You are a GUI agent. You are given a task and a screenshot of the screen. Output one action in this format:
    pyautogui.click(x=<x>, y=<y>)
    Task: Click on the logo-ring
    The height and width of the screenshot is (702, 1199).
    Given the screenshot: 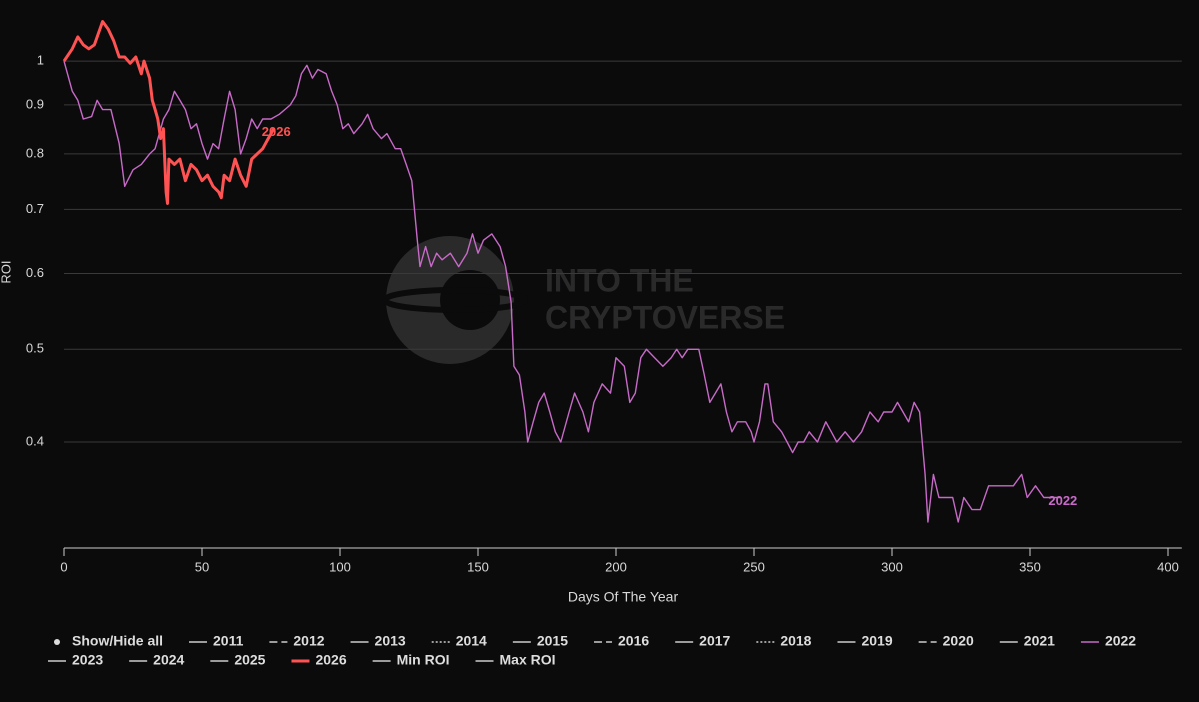 What is the action you would take?
    pyautogui.click(x=455, y=300)
    